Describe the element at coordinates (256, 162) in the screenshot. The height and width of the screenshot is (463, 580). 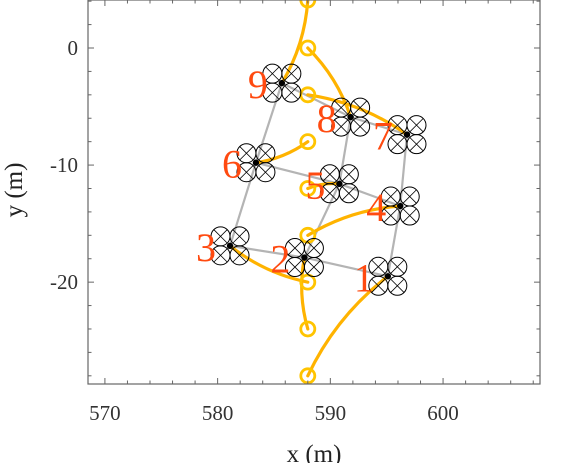
I see `drone-6-hub` at that location.